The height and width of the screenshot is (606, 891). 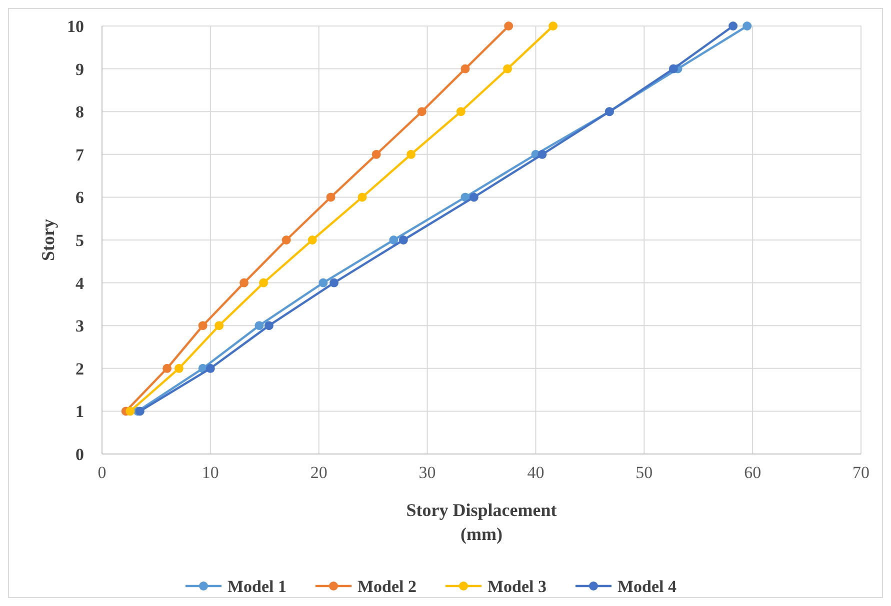 I want to click on legend-label: Model 1, so click(x=257, y=586).